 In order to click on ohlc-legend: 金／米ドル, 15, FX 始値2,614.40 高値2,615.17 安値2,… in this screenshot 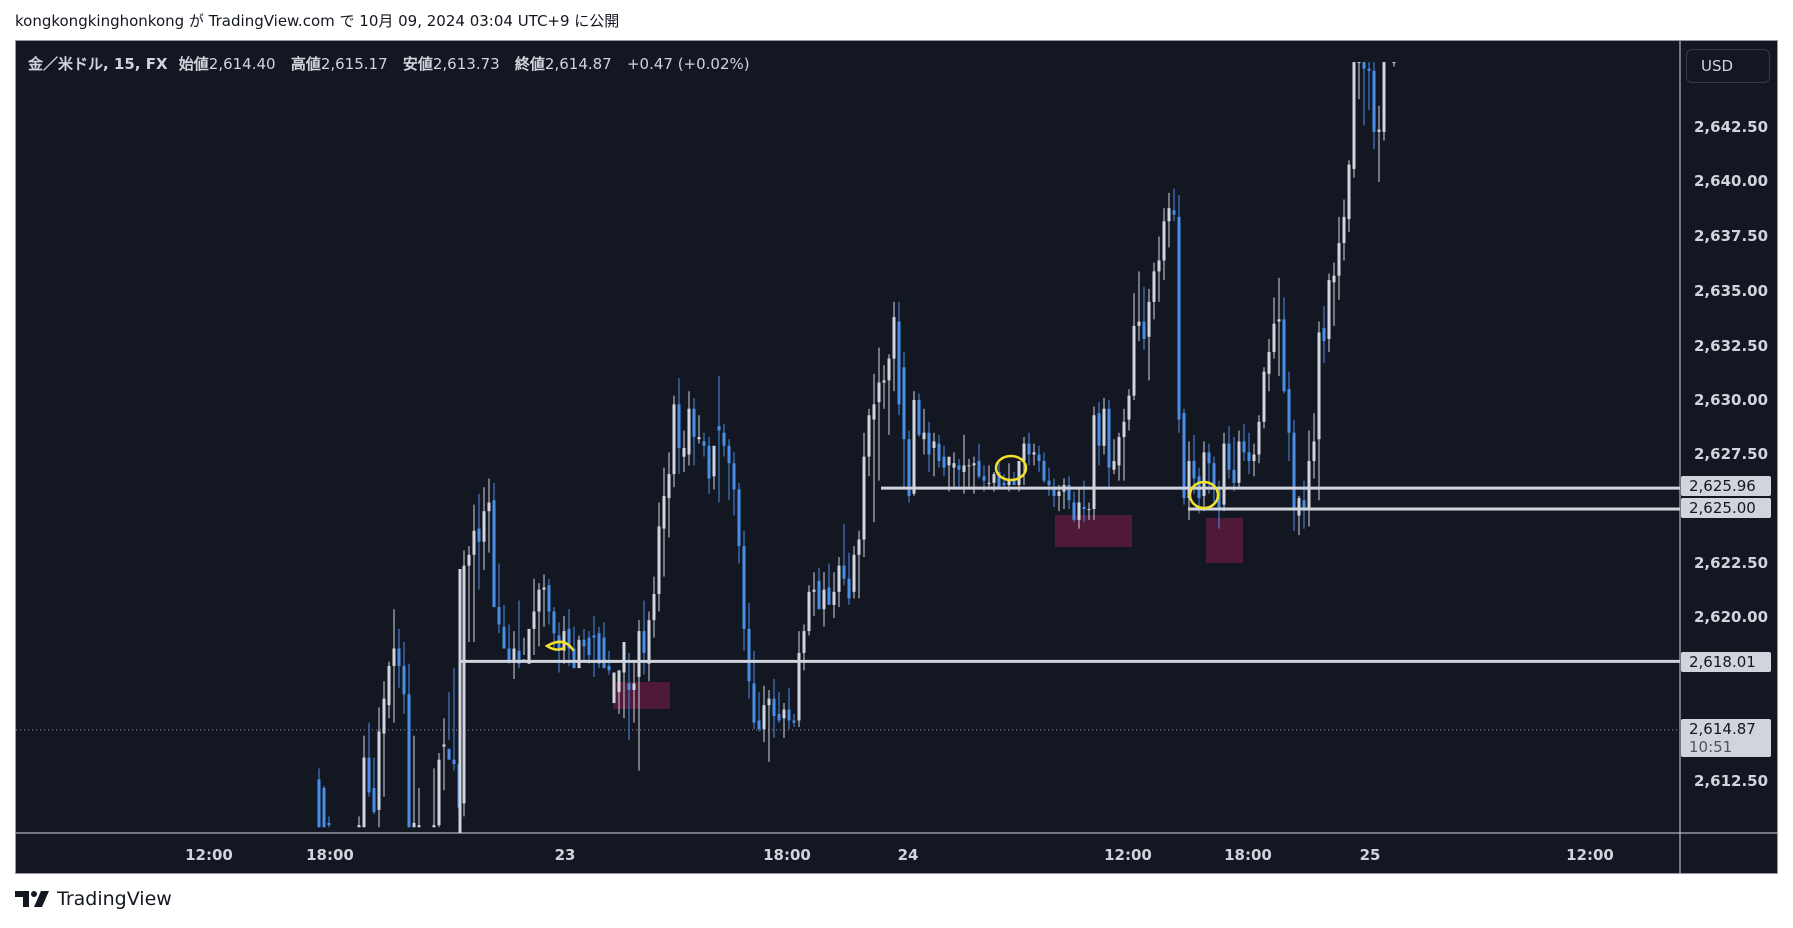, I will do `click(394, 63)`.